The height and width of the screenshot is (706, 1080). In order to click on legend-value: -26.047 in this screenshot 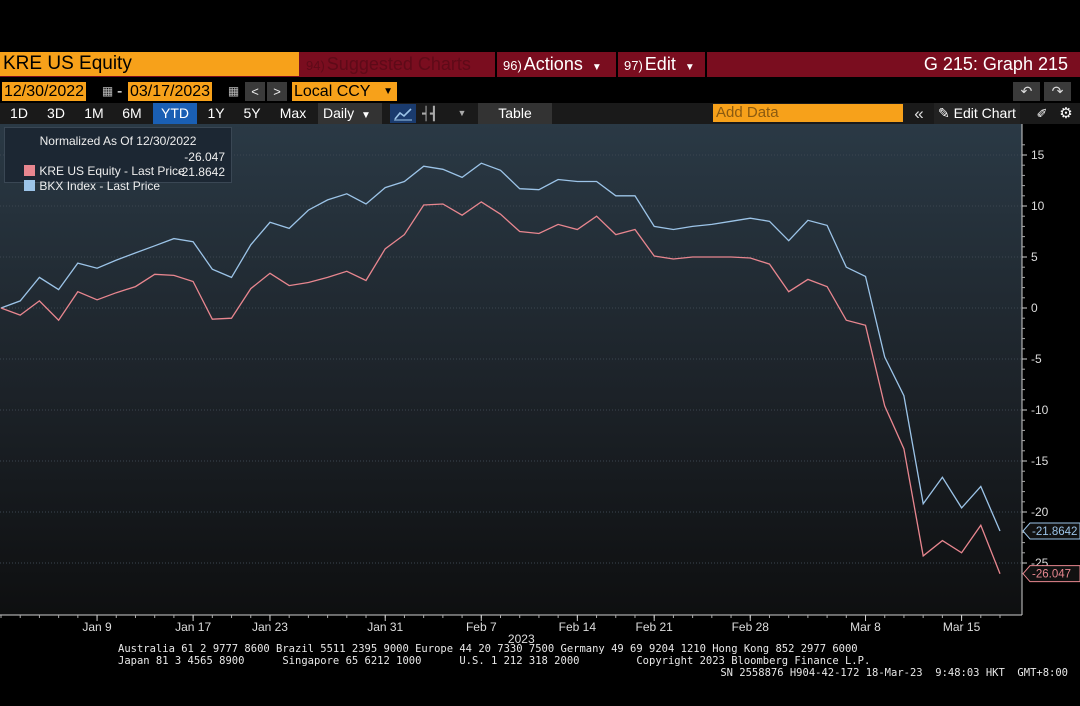, I will do `click(204, 157)`.